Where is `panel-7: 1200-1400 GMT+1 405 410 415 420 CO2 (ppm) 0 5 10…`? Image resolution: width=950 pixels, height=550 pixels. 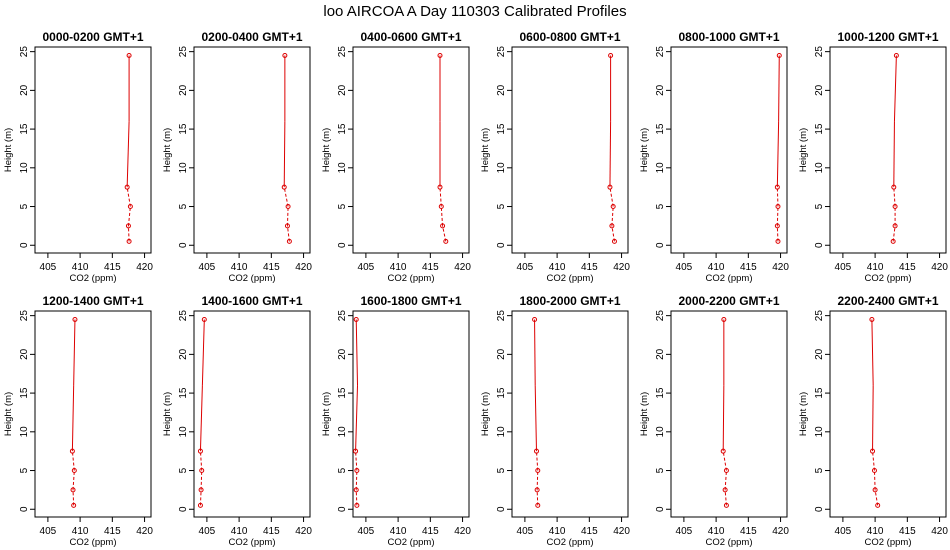
panel-7: 1200-1400 GMT+1 405 410 415 420 CO2 (ppm) 0 5 10… is located at coordinates (78, 421).